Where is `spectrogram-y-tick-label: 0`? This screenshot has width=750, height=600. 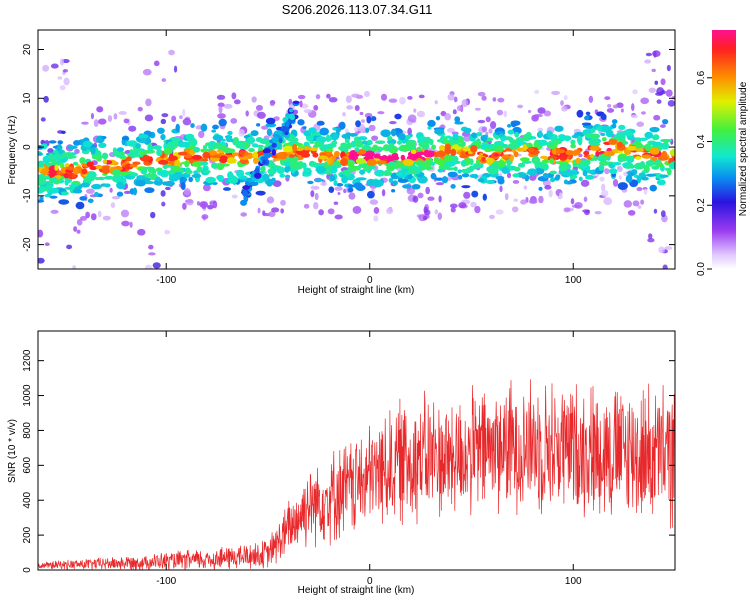
spectrogram-y-tick-label: 0 is located at coordinates (27, 147).